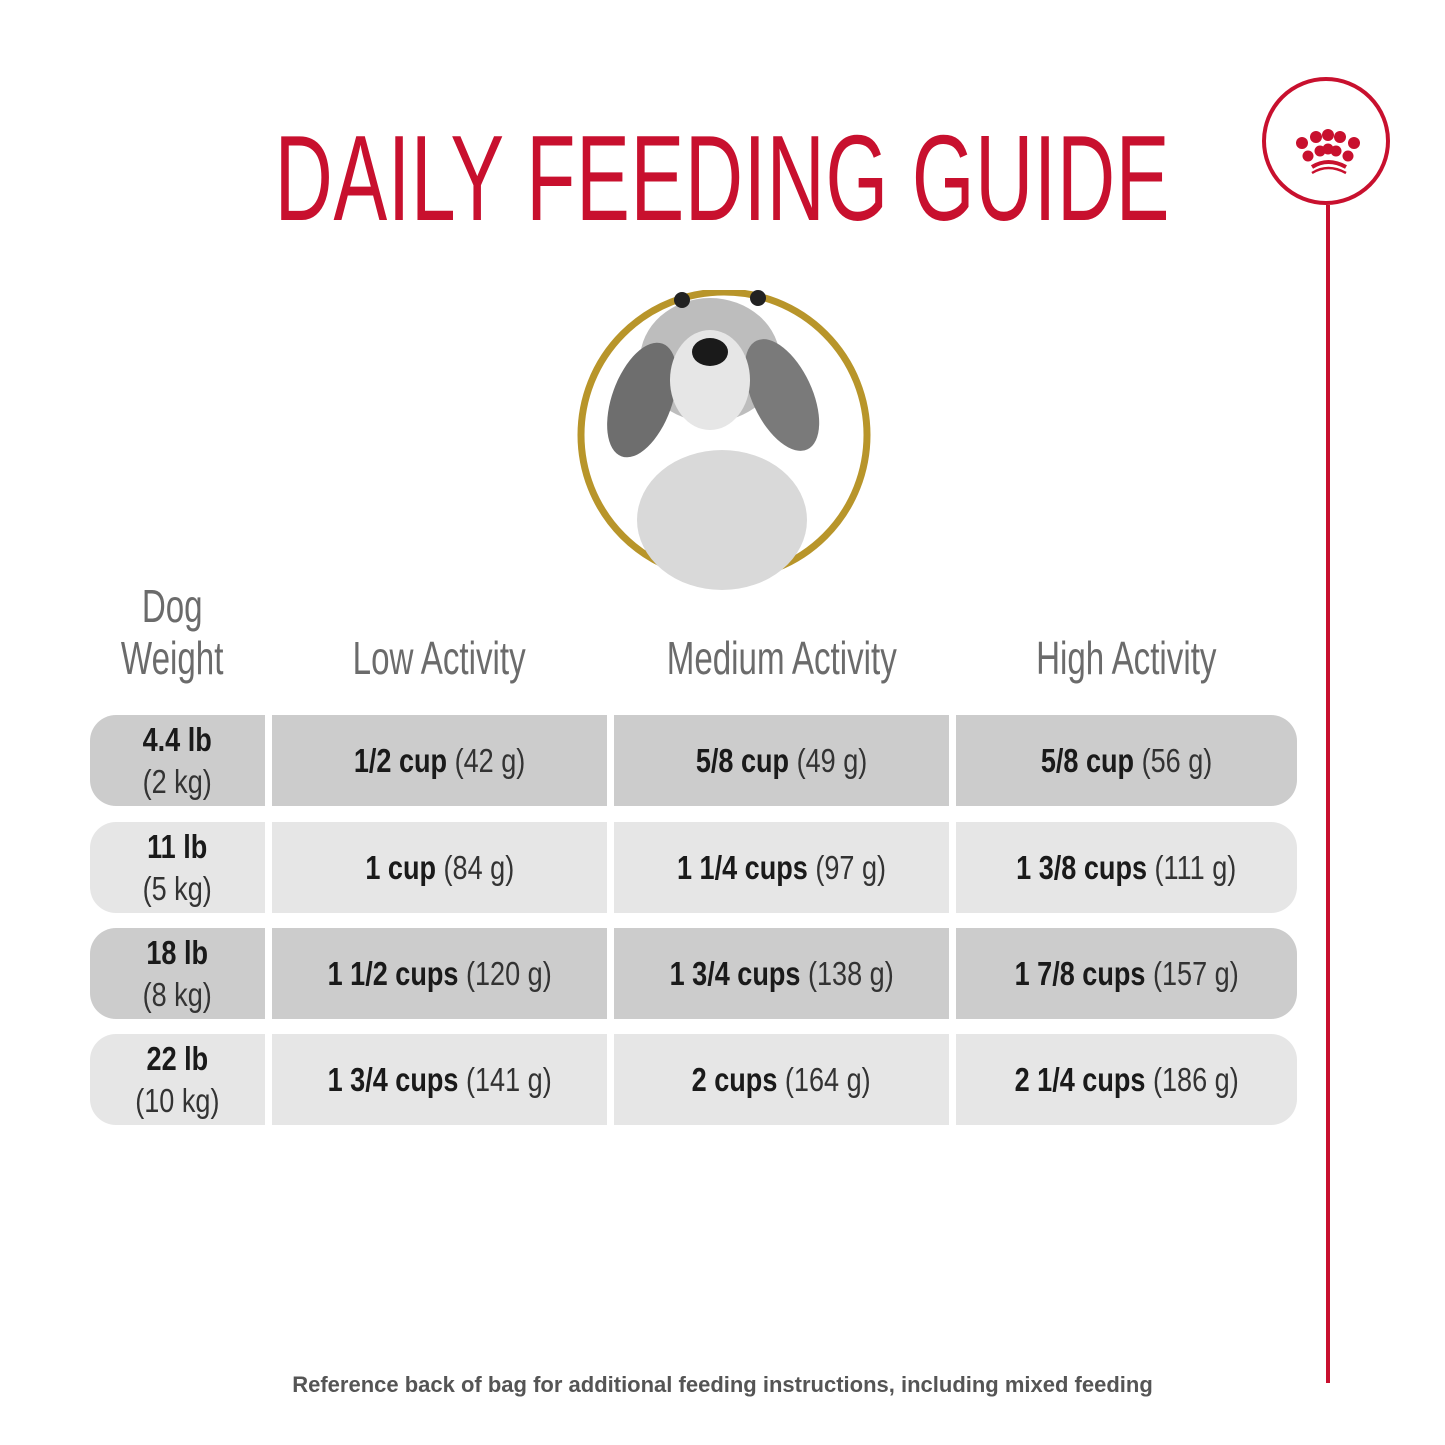 The width and height of the screenshot is (1445, 1445). I want to click on feeding-cell: 5/8 cup (49 g), so click(781, 760).